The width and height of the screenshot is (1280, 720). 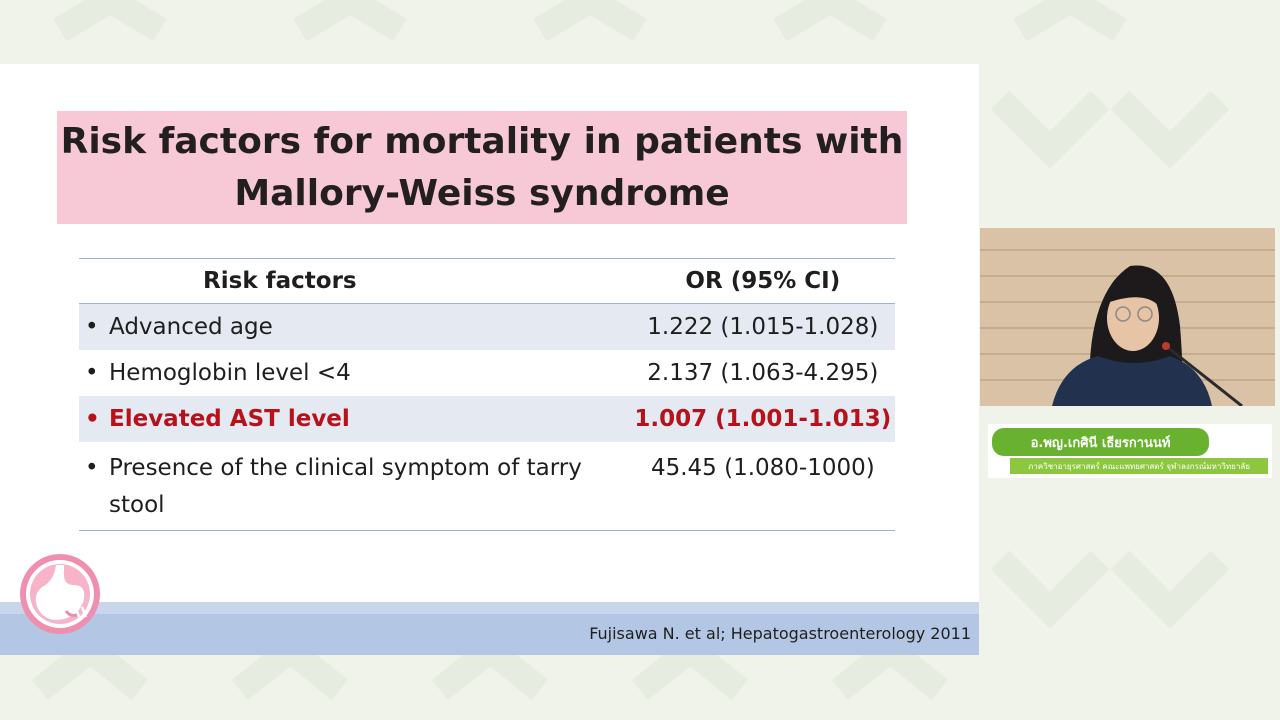 I want to click on header-odds-ratio: OR (95% CI), so click(x=762, y=281).